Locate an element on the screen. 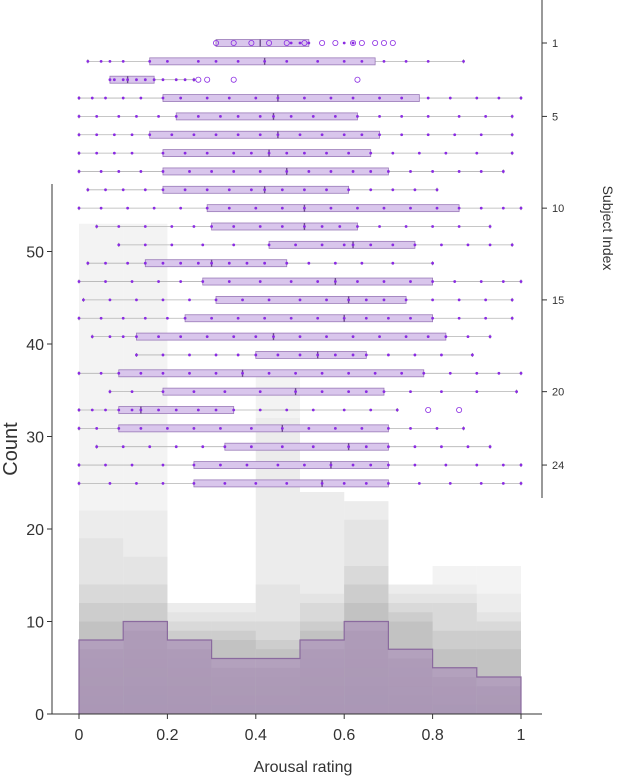 This screenshot has height=781, width=617. hist-bar is located at coordinates (454, 690).